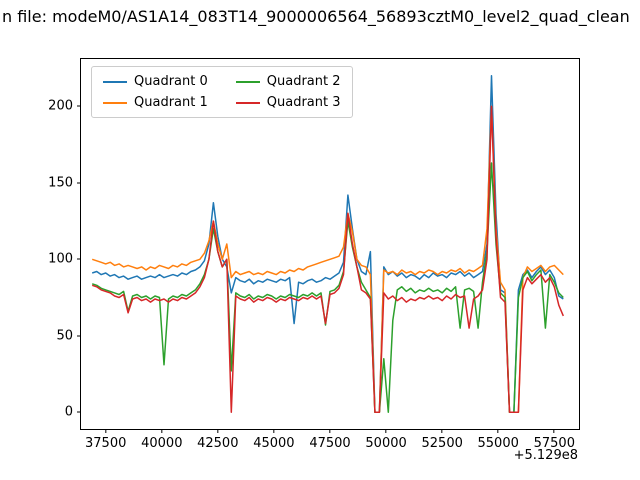  I want to click on legend-item: Quadrant 0, so click(155, 81).